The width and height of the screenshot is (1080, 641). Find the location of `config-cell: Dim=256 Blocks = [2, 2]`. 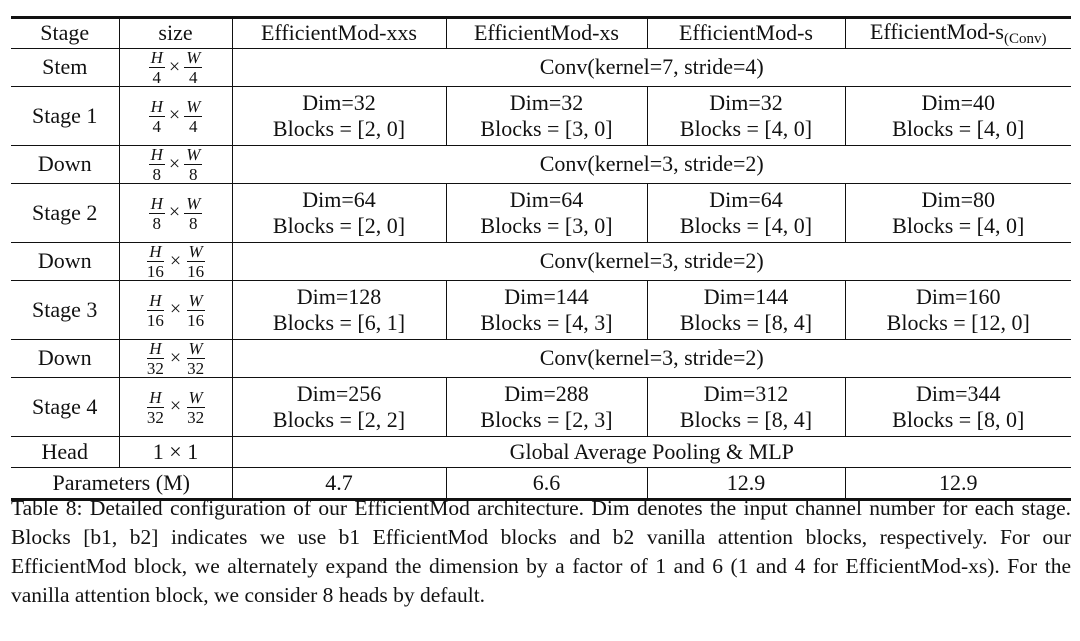

config-cell: Dim=256 Blocks = [2, 2] is located at coordinates (339, 407).